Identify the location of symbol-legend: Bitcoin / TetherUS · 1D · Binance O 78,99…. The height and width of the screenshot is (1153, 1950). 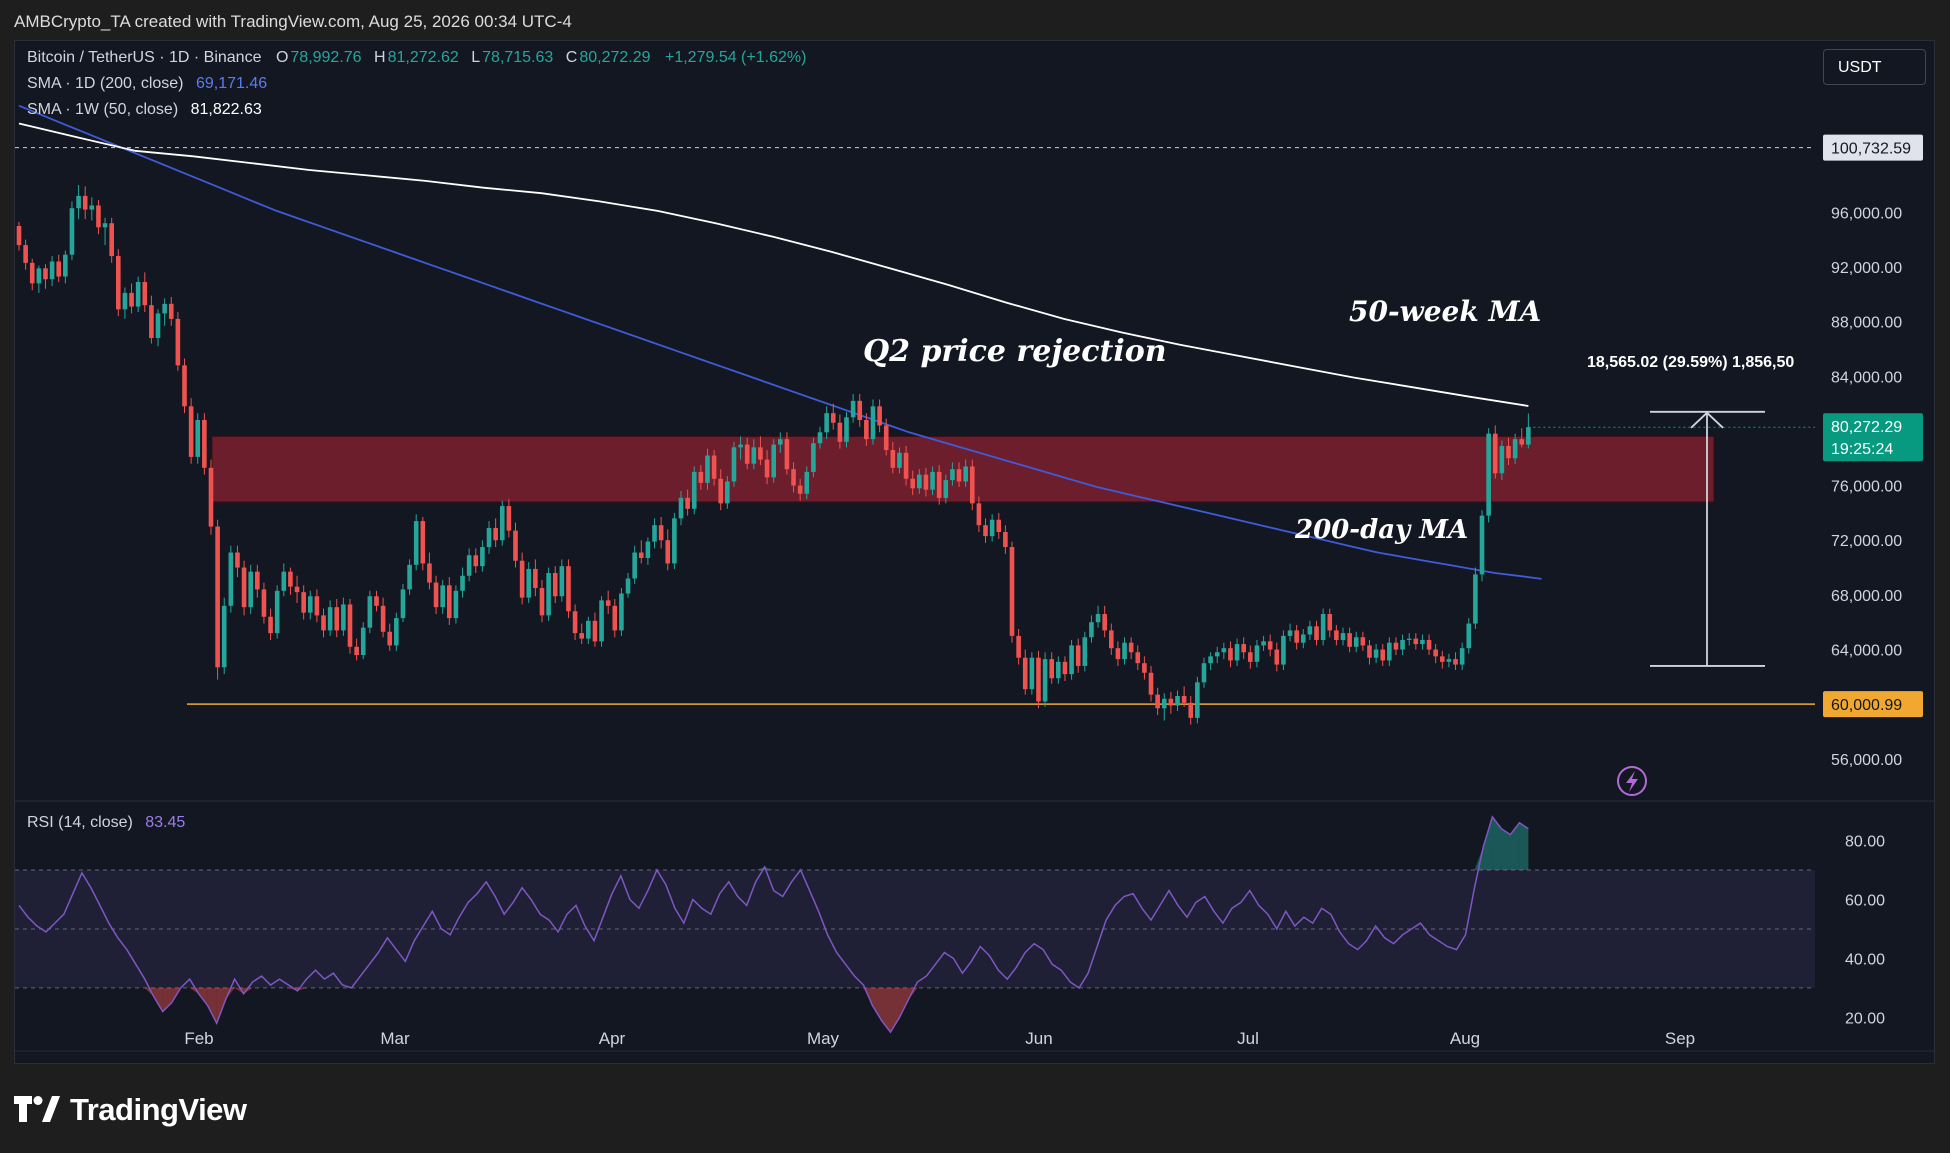
(417, 58).